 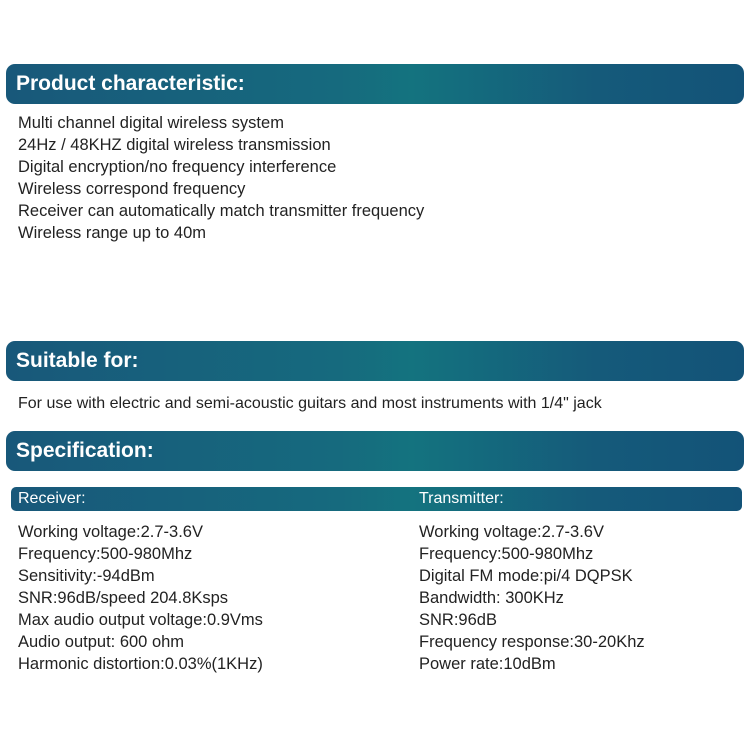 What do you see at coordinates (132, 189) in the screenshot?
I see `list-item: Wireless correspond frequency` at bounding box center [132, 189].